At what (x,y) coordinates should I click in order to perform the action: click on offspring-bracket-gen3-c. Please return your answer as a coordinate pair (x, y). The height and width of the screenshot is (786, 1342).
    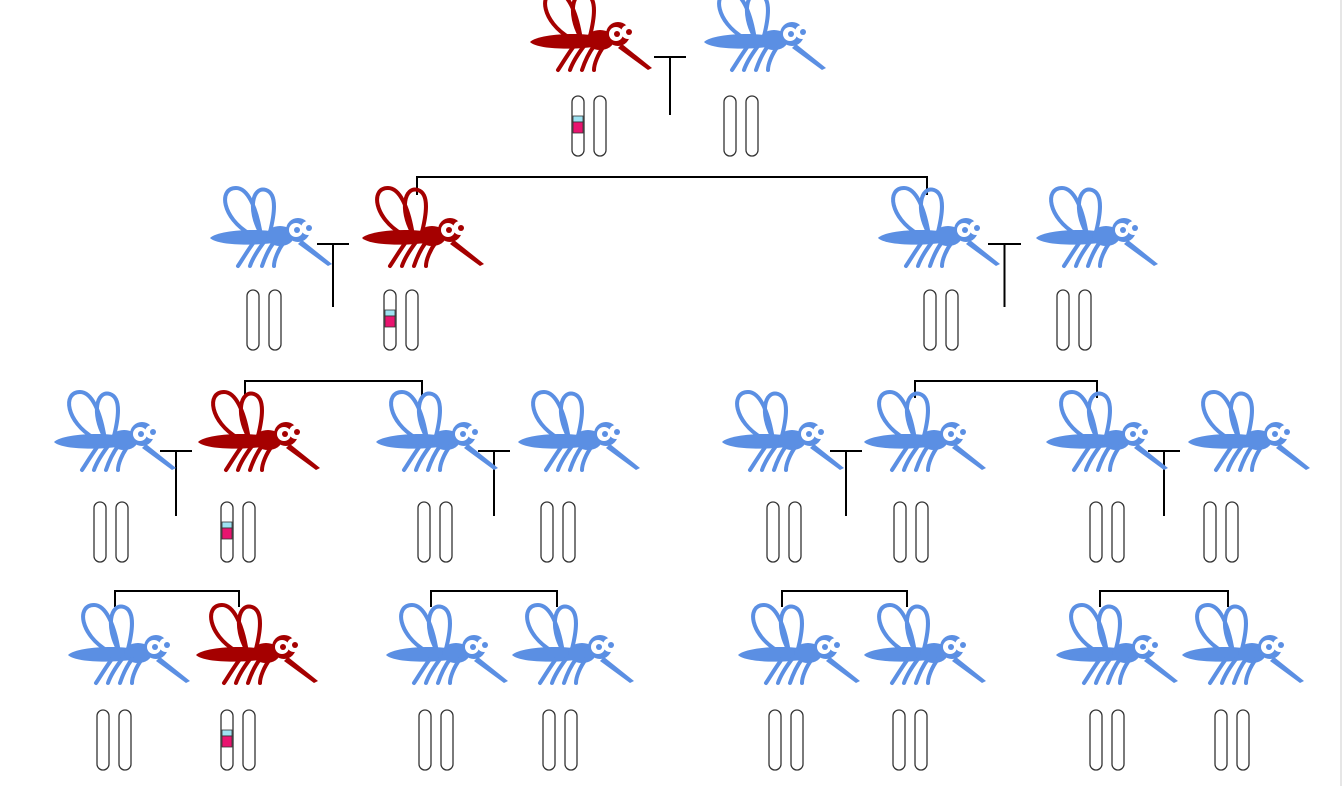
    Looking at the image, I should click on (844, 598).